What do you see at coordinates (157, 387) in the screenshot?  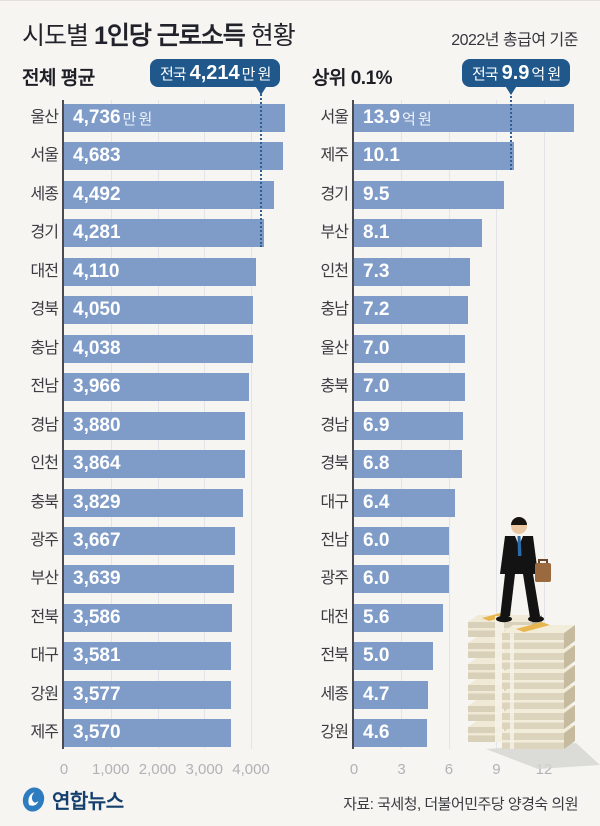 I see `value-bar: 3,966` at bounding box center [157, 387].